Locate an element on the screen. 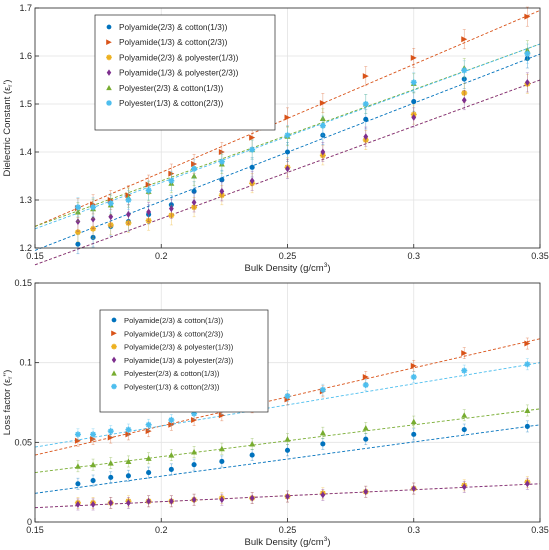  legend-item: Polyamide(1/3) & cotton(2/3)) is located at coordinates (167, 42).